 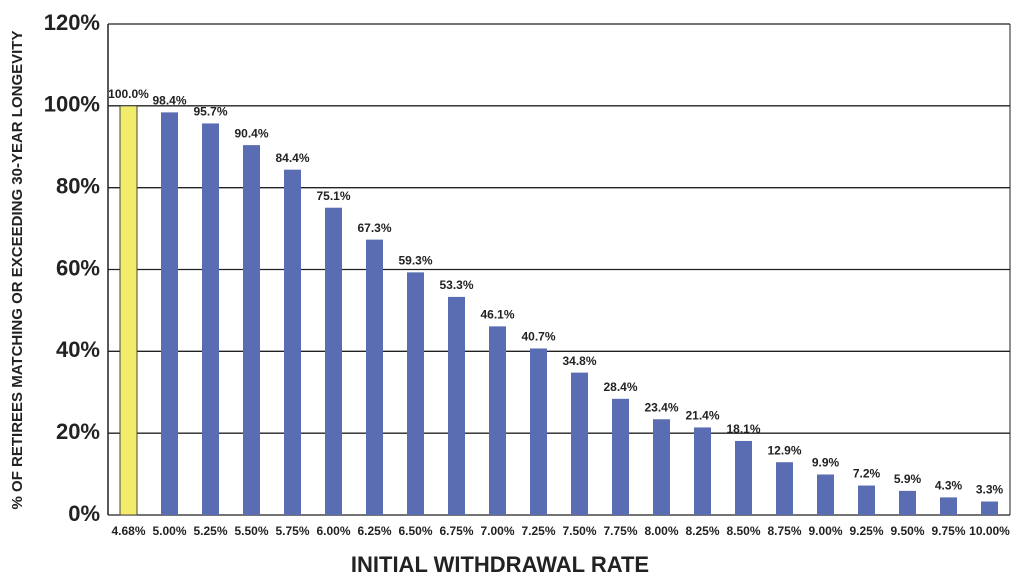 What do you see at coordinates (374, 228) in the screenshot?
I see `data-label: 67.3%` at bounding box center [374, 228].